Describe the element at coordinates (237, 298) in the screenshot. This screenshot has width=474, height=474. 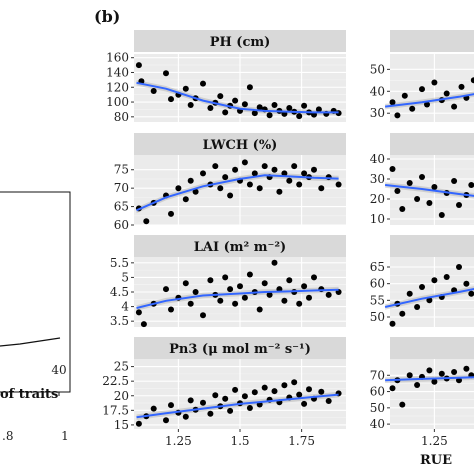
I see `facet-confidence-band` at that location.